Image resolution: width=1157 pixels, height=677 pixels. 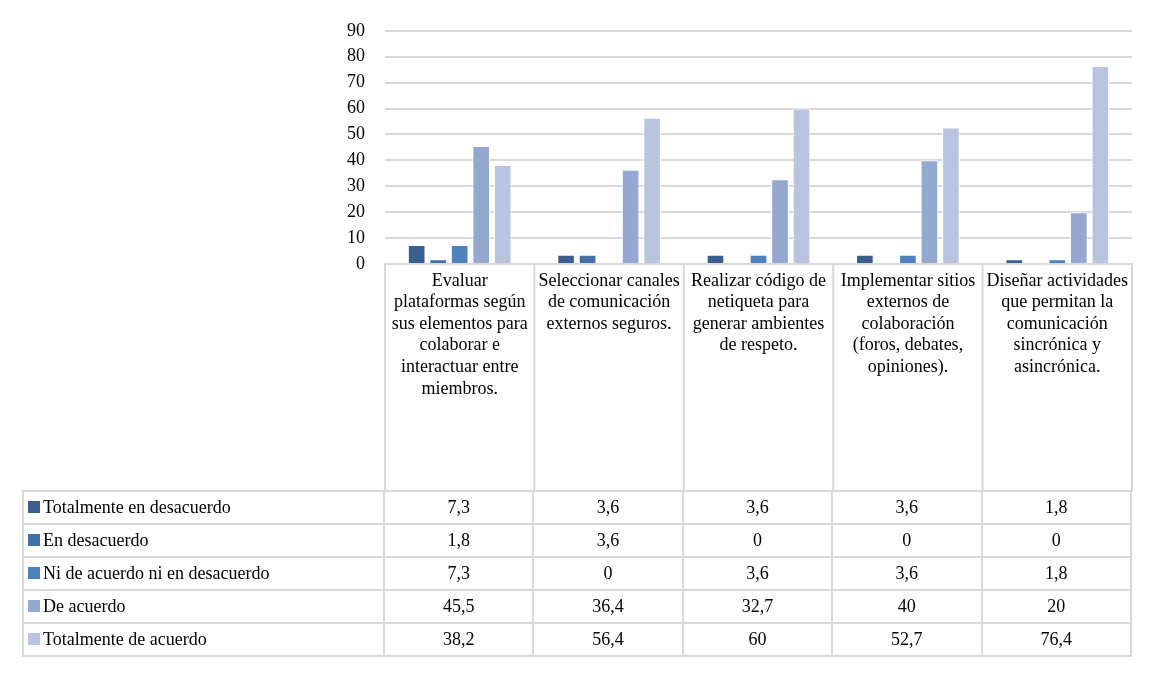 What do you see at coordinates (608, 639) in the screenshot?
I see `data-label: 56,4` at bounding box center [608, 639].